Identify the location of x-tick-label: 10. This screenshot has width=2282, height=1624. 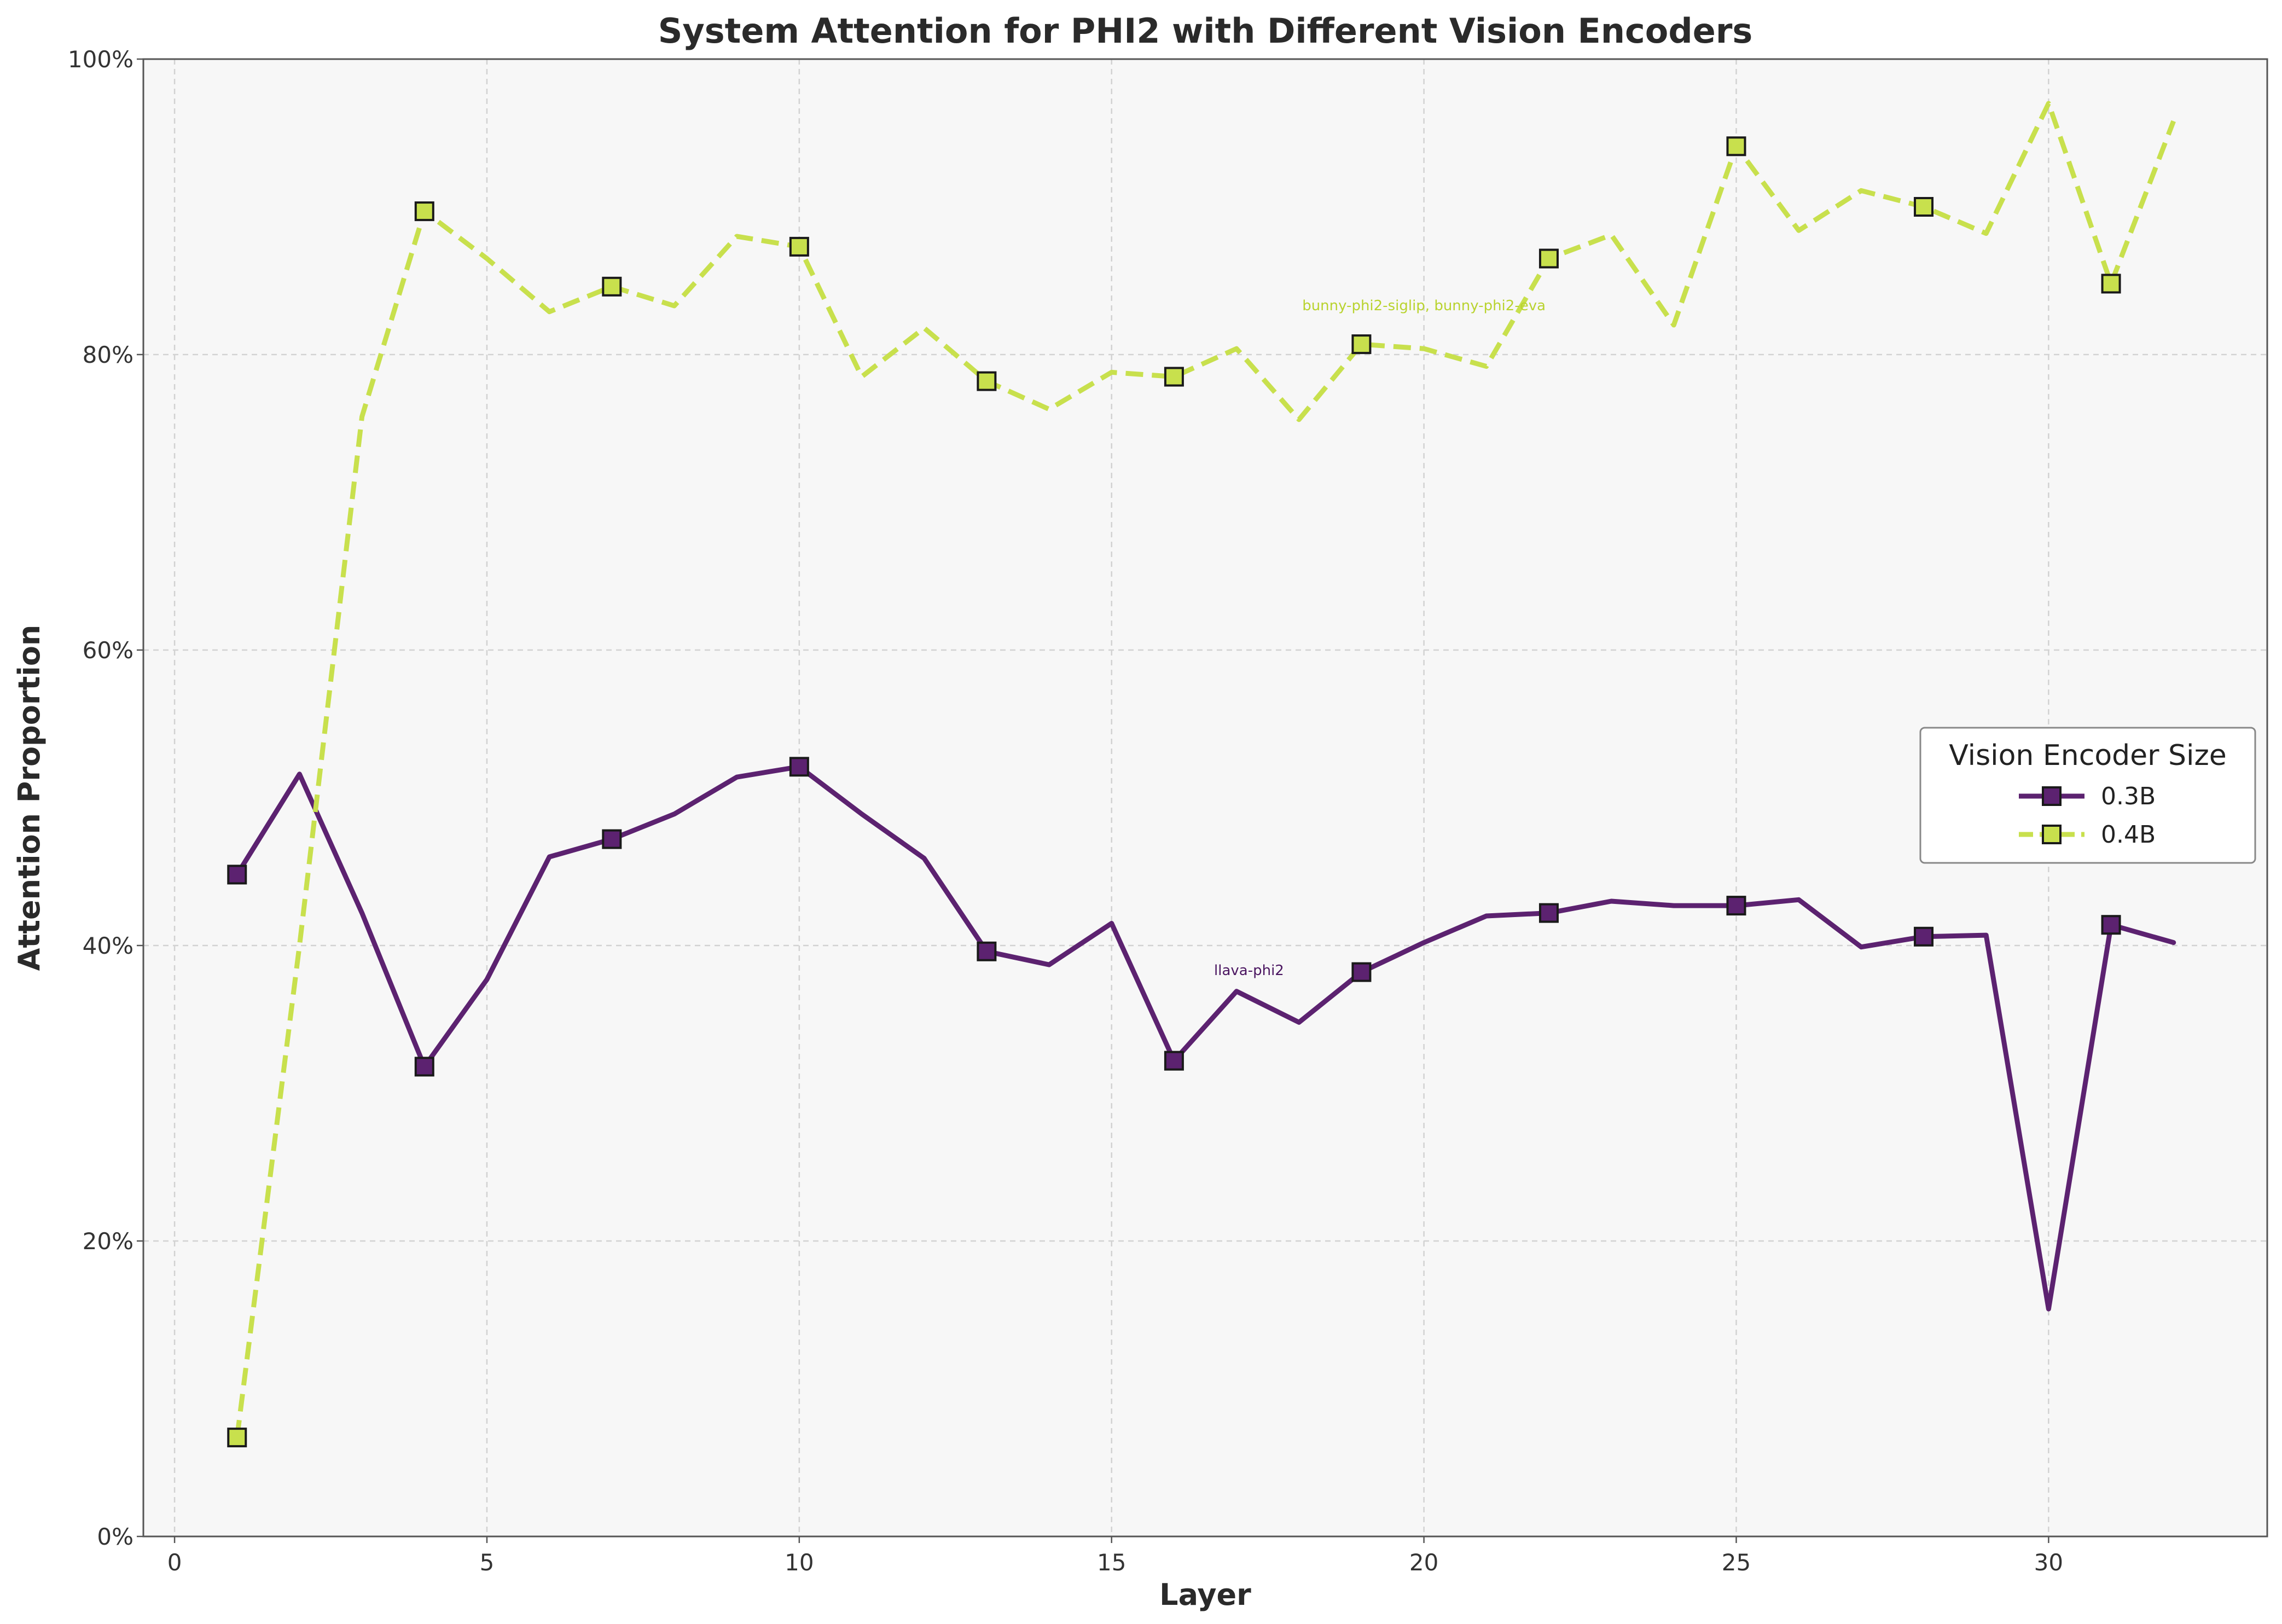
(799, 1562).